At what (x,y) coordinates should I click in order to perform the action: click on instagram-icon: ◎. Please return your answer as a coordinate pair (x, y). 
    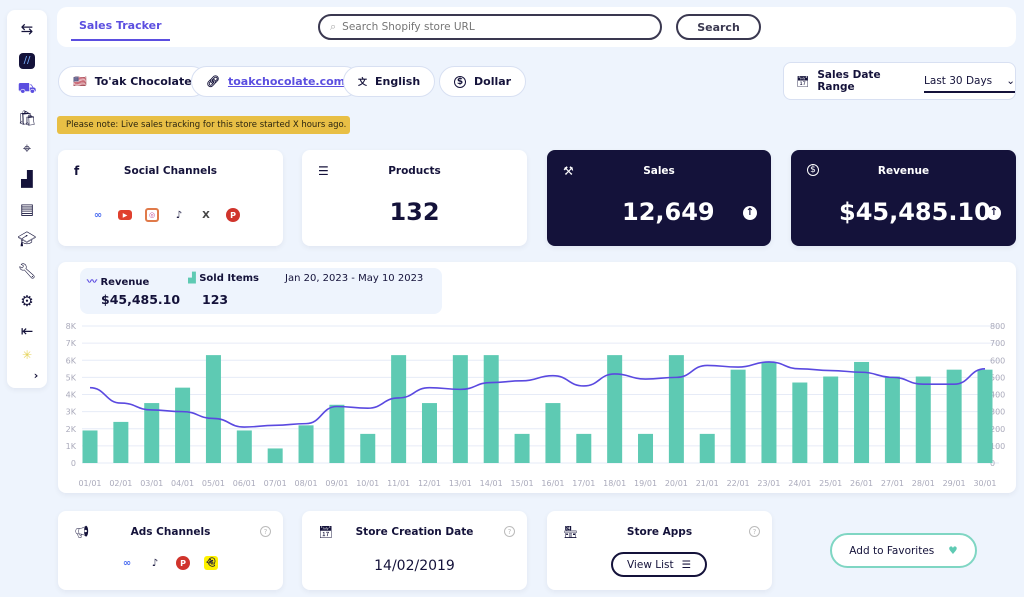
    Looking at the image, I should click on (152, 215).